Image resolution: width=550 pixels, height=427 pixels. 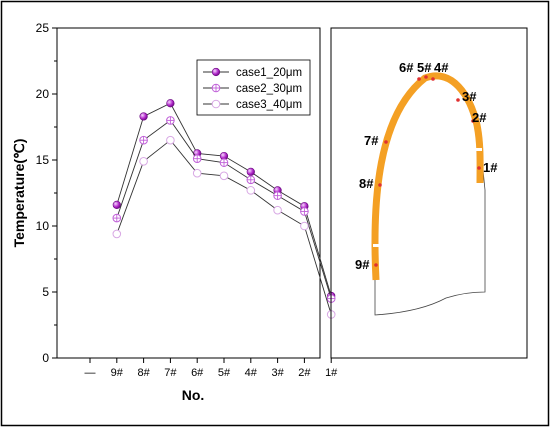 I want to click on y-axis-label: Temperature(℃), so click(x=19, y=193).